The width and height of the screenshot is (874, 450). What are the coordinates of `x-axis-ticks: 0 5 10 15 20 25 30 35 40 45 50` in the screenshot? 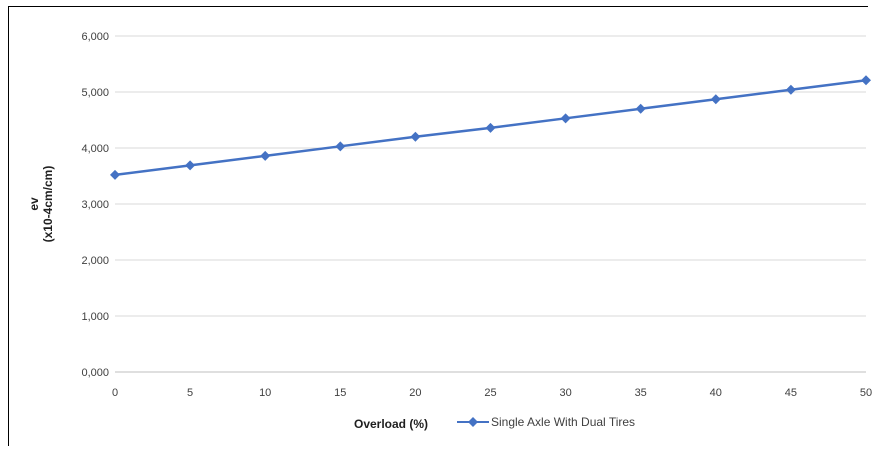 It's located at (492, 393).